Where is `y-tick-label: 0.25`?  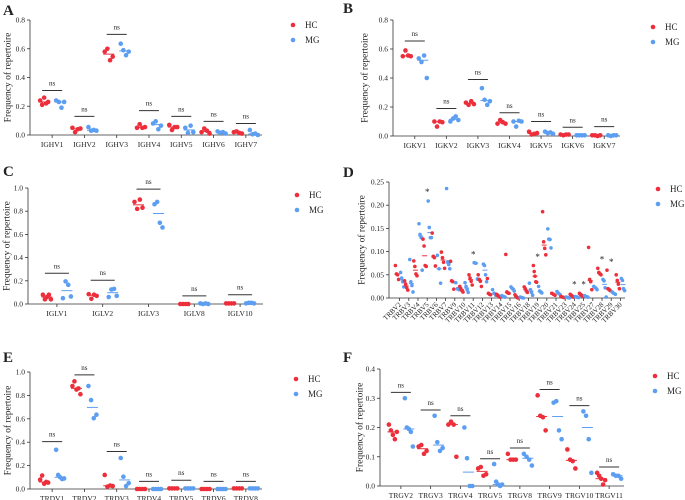 y-tick-label: 0.25 is located at coordinates (377, 182).